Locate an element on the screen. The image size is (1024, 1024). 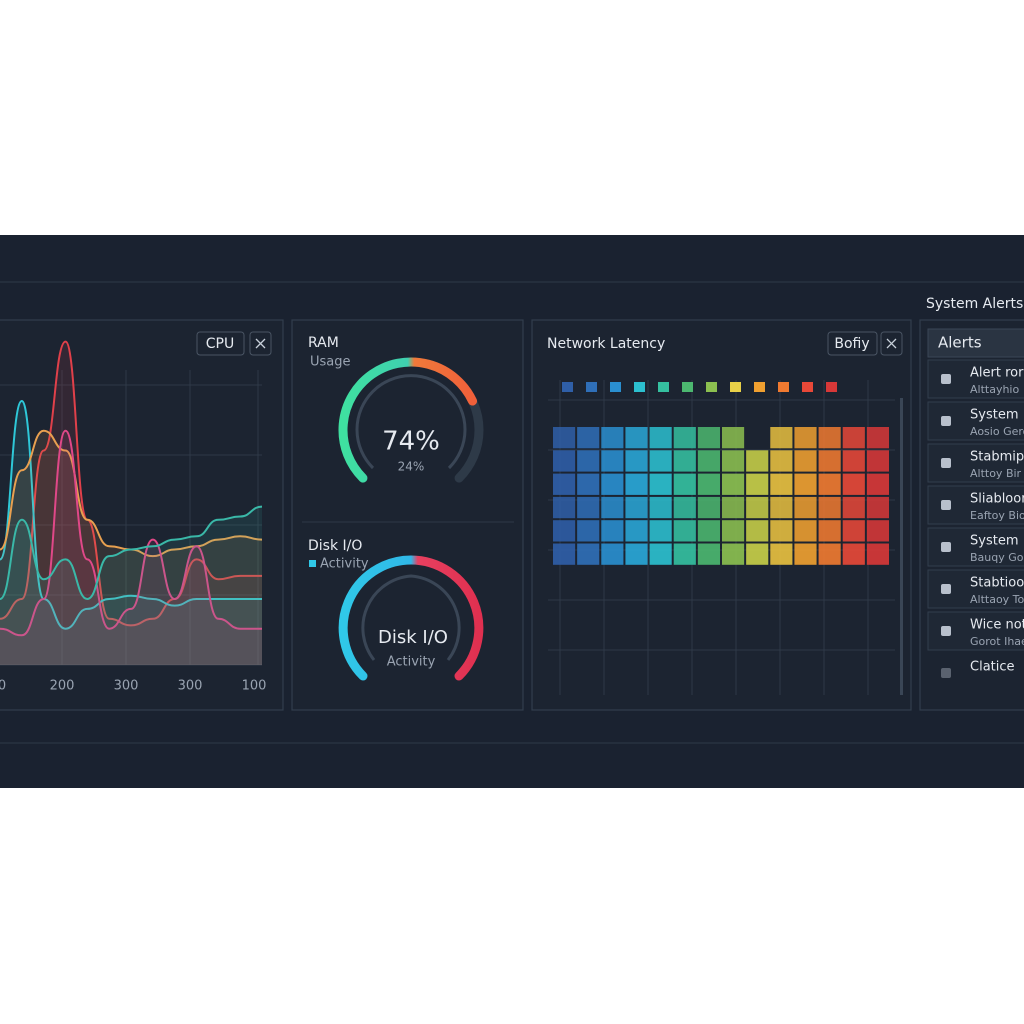
disk-center-title: Disk I/O is located at coordinates (413, 637).